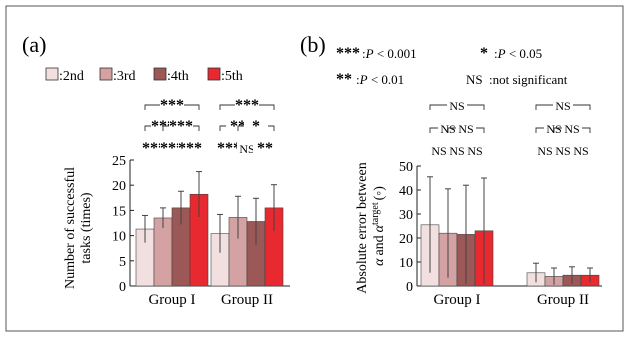  I want to click on y-axis-label-b: Absolute error between αandαtarget(◦), so click(371, 227).